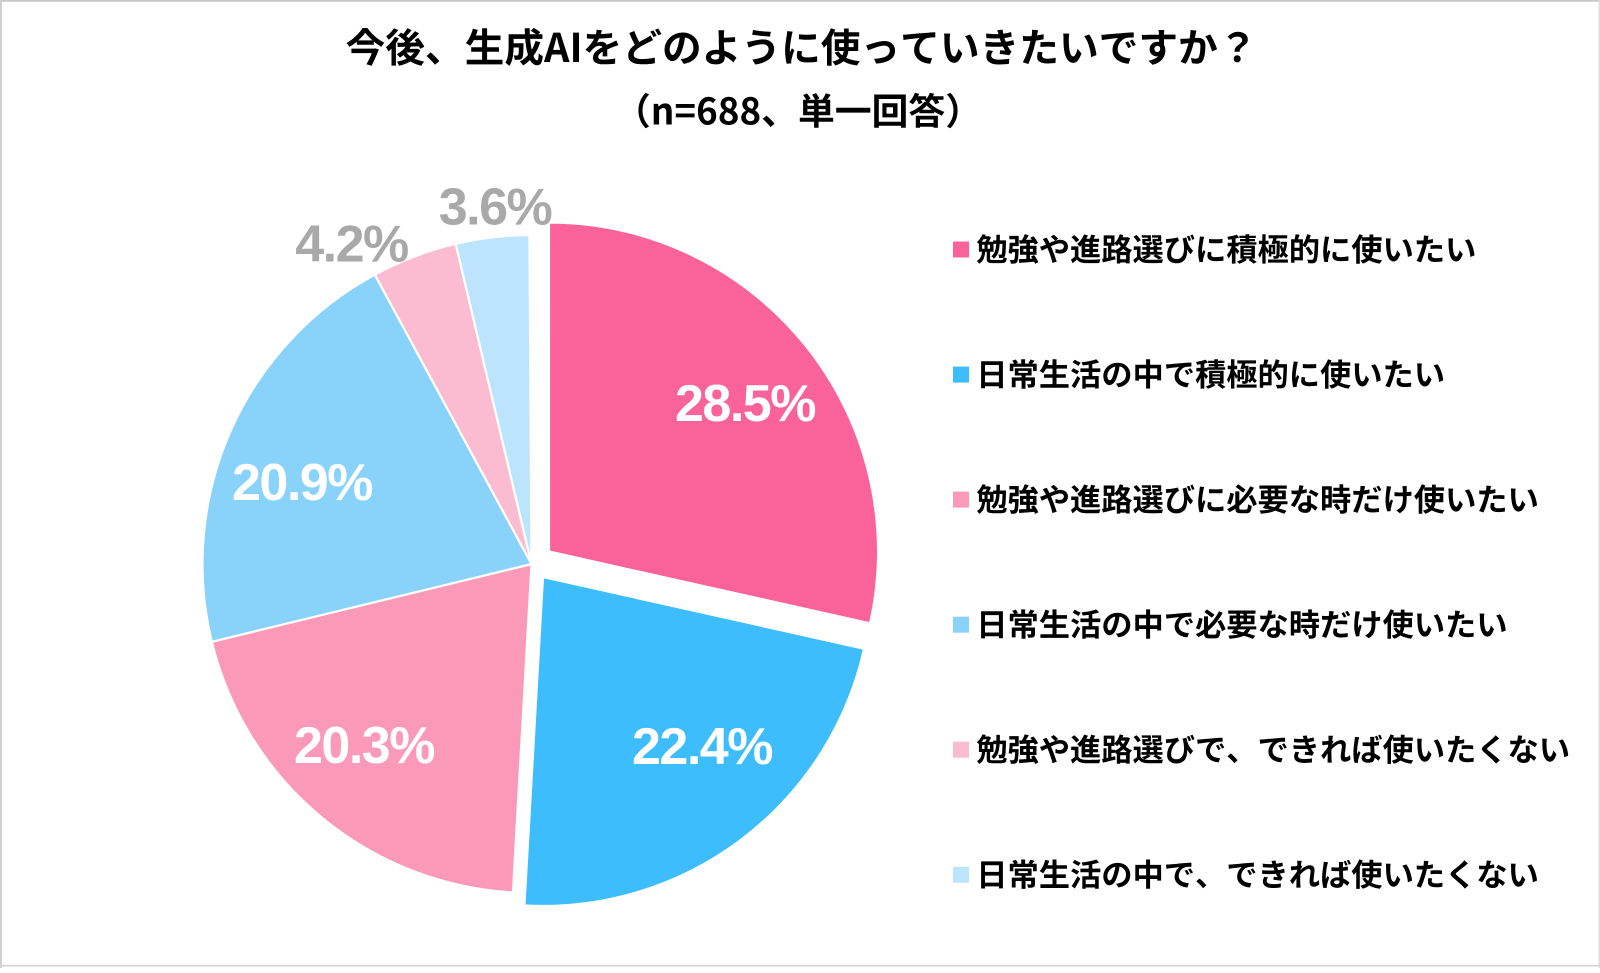 This screenshot has width=1600, height=973. Describe the element at coordinates (364, 746) in the screenshot. I see `svg-text: 20.3%` at that location.